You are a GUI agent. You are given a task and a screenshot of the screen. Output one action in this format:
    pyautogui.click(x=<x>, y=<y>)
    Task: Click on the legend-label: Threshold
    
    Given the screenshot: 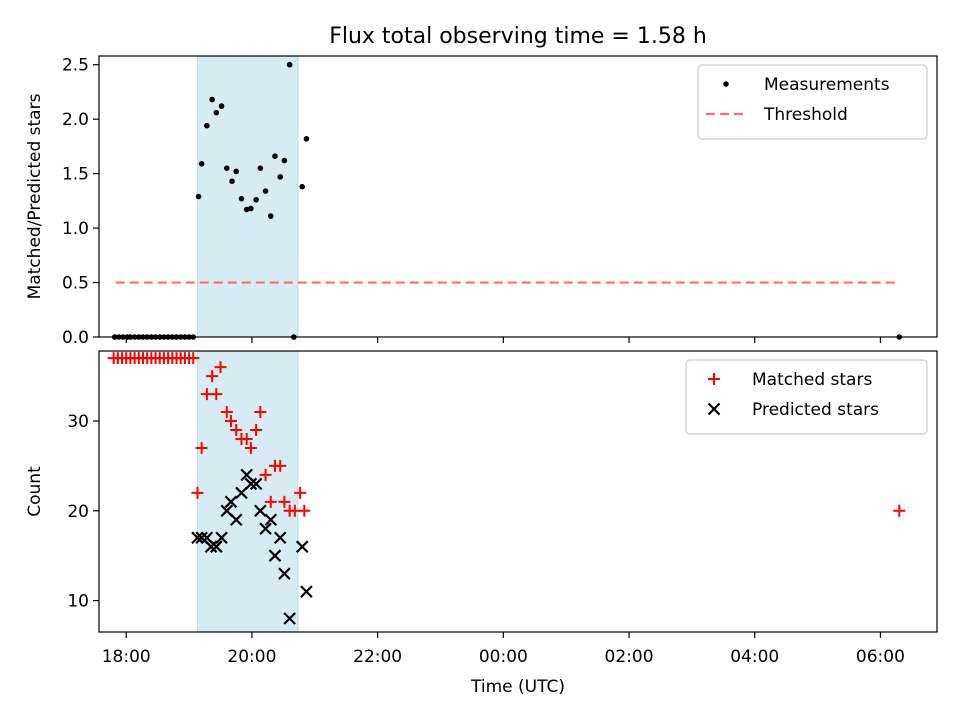 What is the action you would take?
    pyautogui.click(x=805, y=115)
    